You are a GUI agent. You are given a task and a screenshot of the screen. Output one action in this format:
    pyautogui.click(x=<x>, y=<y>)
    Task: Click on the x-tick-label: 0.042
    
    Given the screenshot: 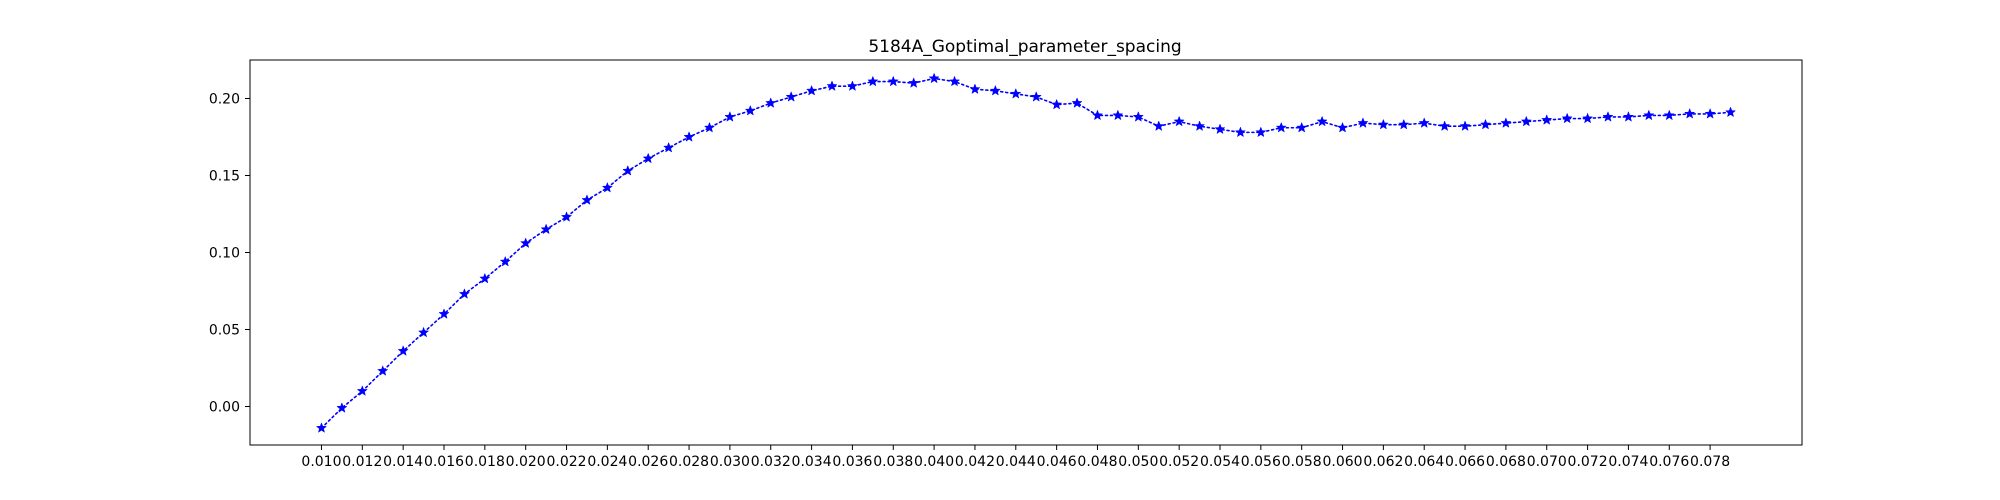 What is the action you would take?
    pyautogui.click(x=975, y=462)
    